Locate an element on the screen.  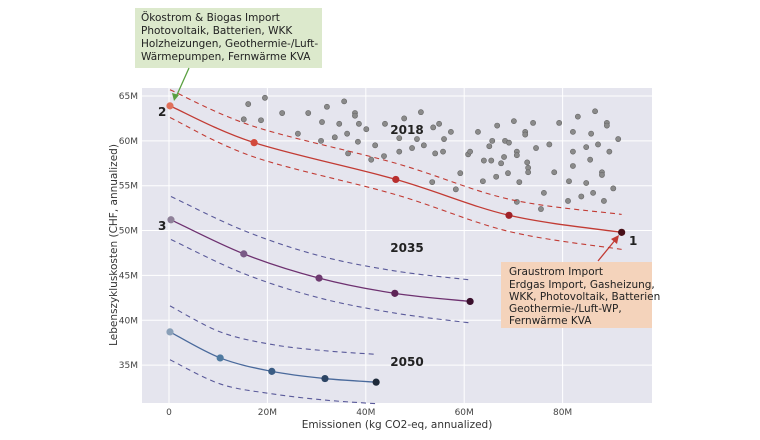
annotation-line: Wärmepumpen, Fernwärme KVA is located at coordinates (226, 57).